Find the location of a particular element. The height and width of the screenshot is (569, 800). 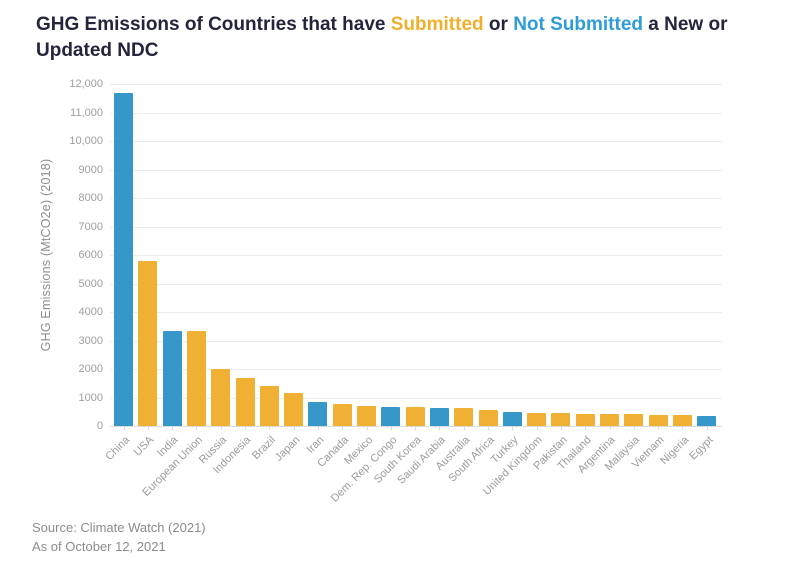

bar-japan is located at coordinates (294, 409).